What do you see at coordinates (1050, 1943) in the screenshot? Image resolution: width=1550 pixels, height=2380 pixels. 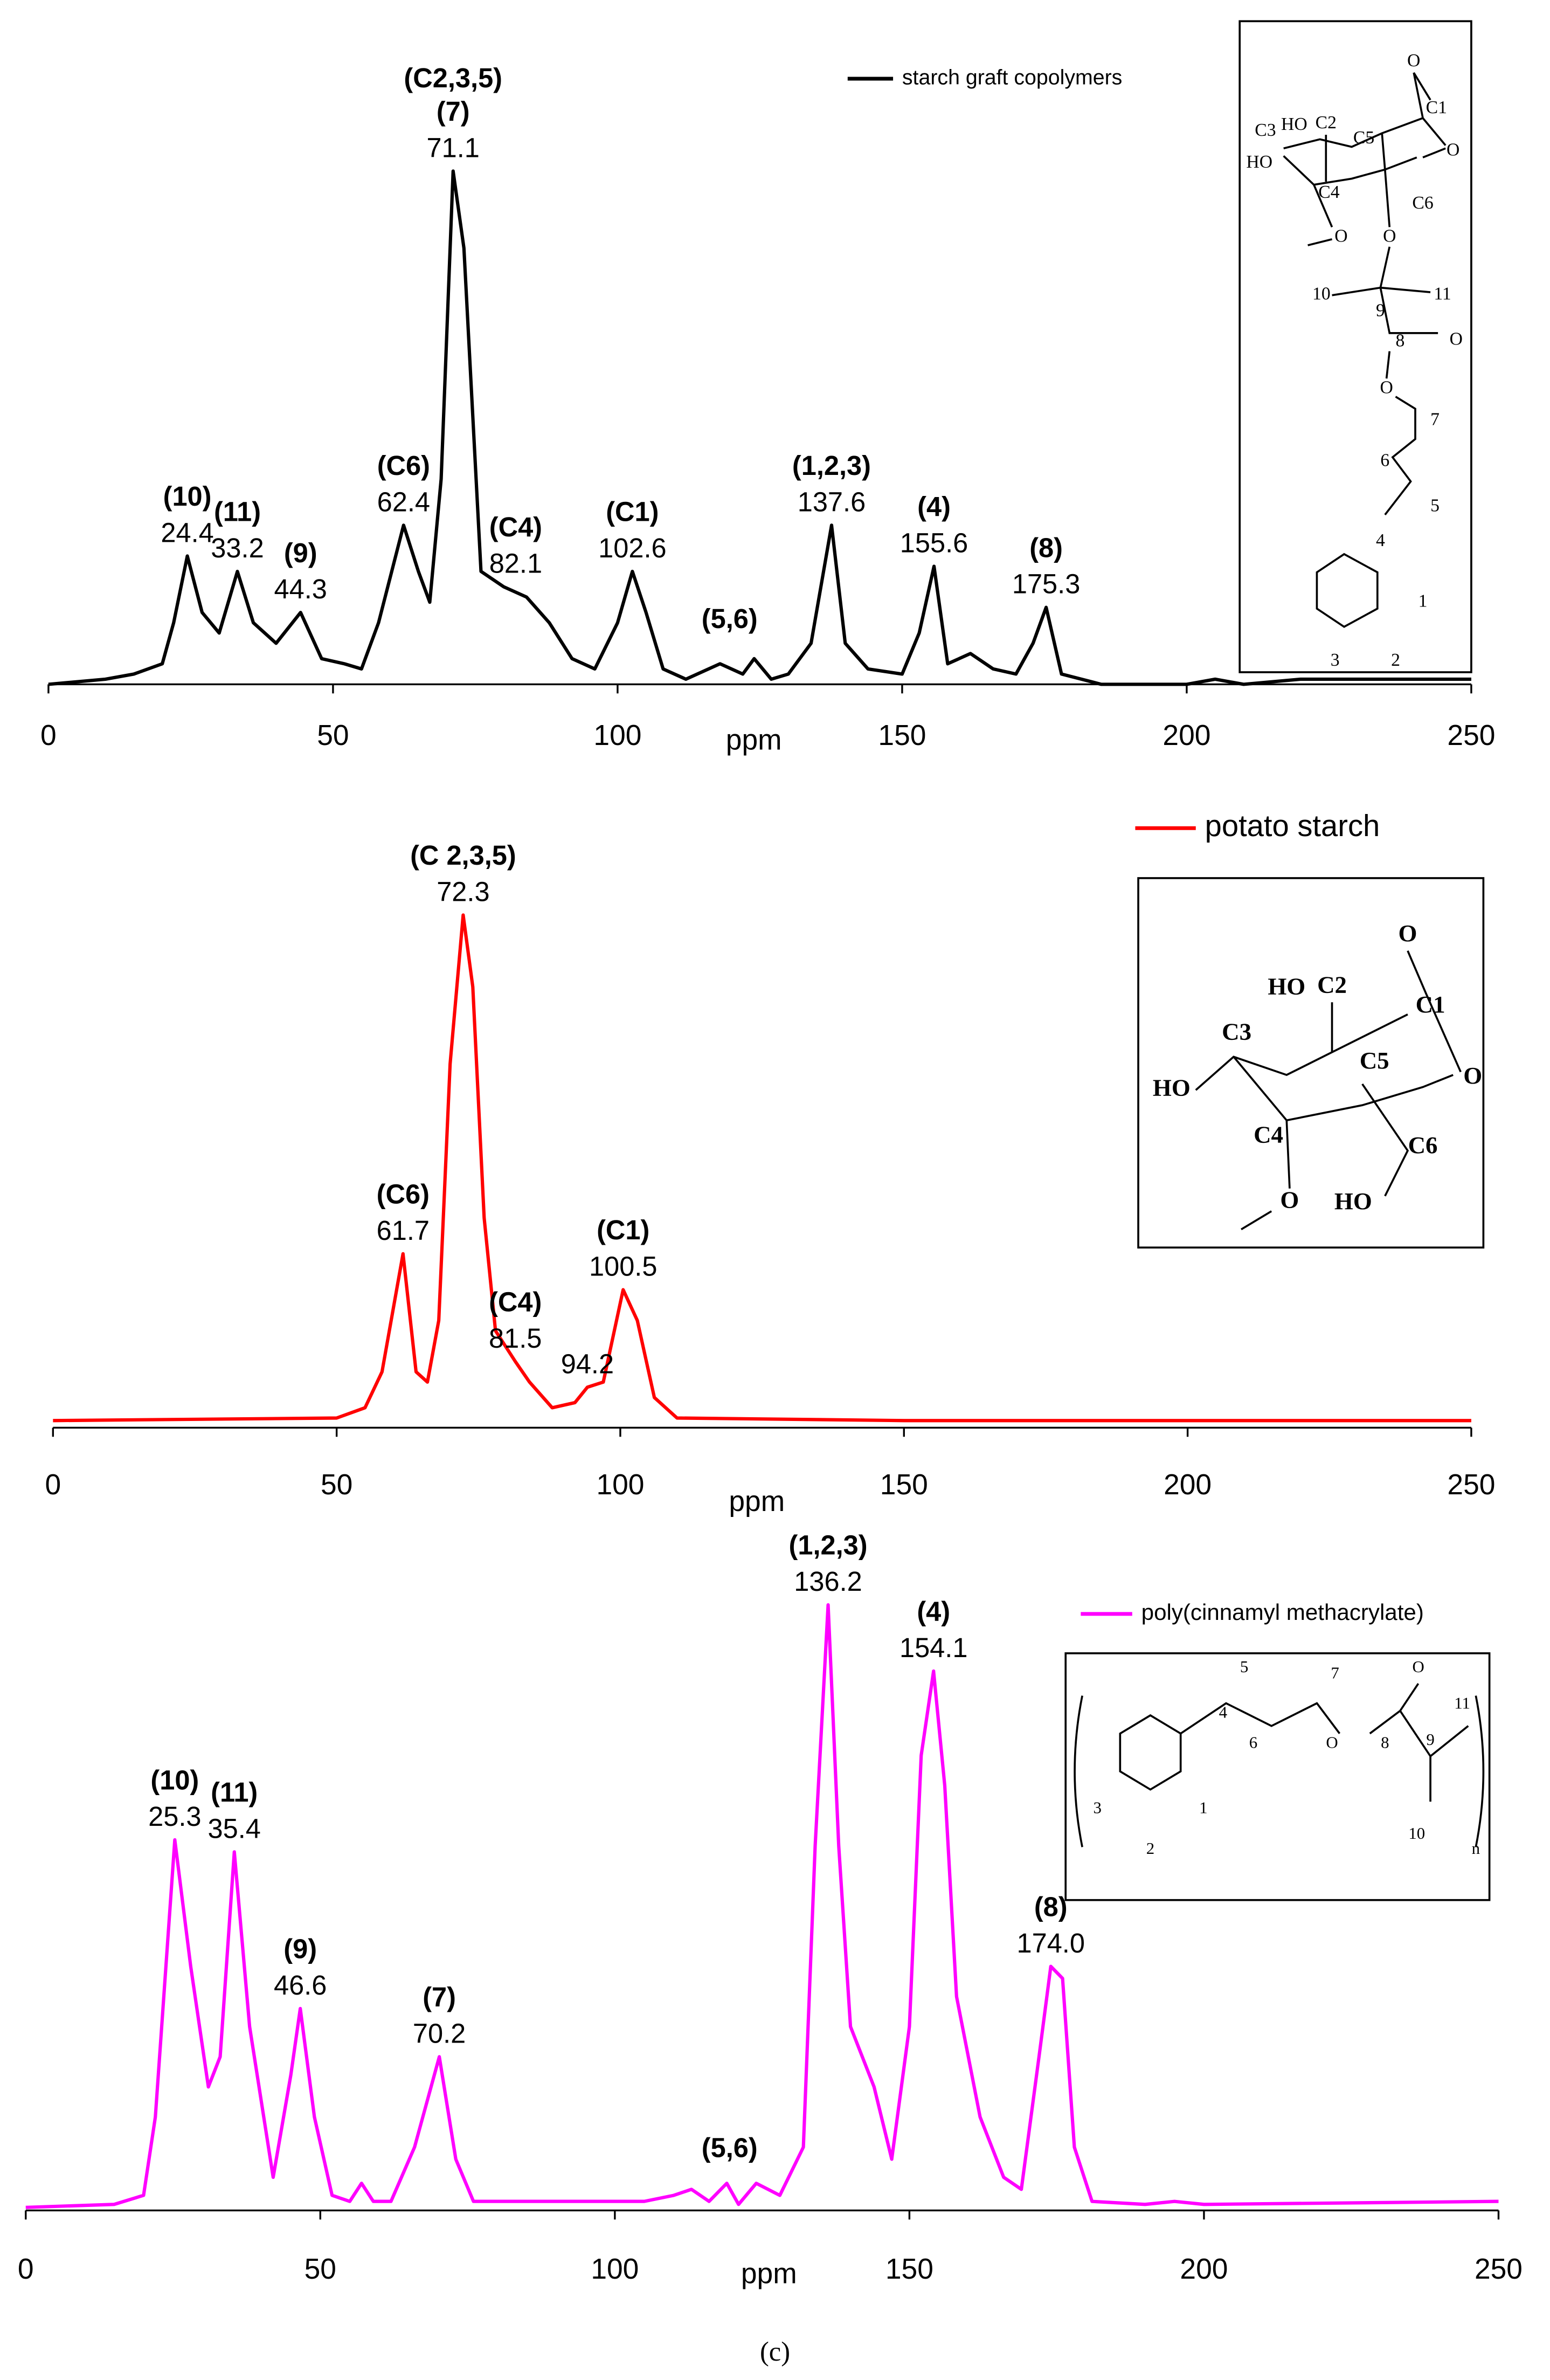 I see `peak-value-label: 174.0` at bounding box center [1050, 1943].